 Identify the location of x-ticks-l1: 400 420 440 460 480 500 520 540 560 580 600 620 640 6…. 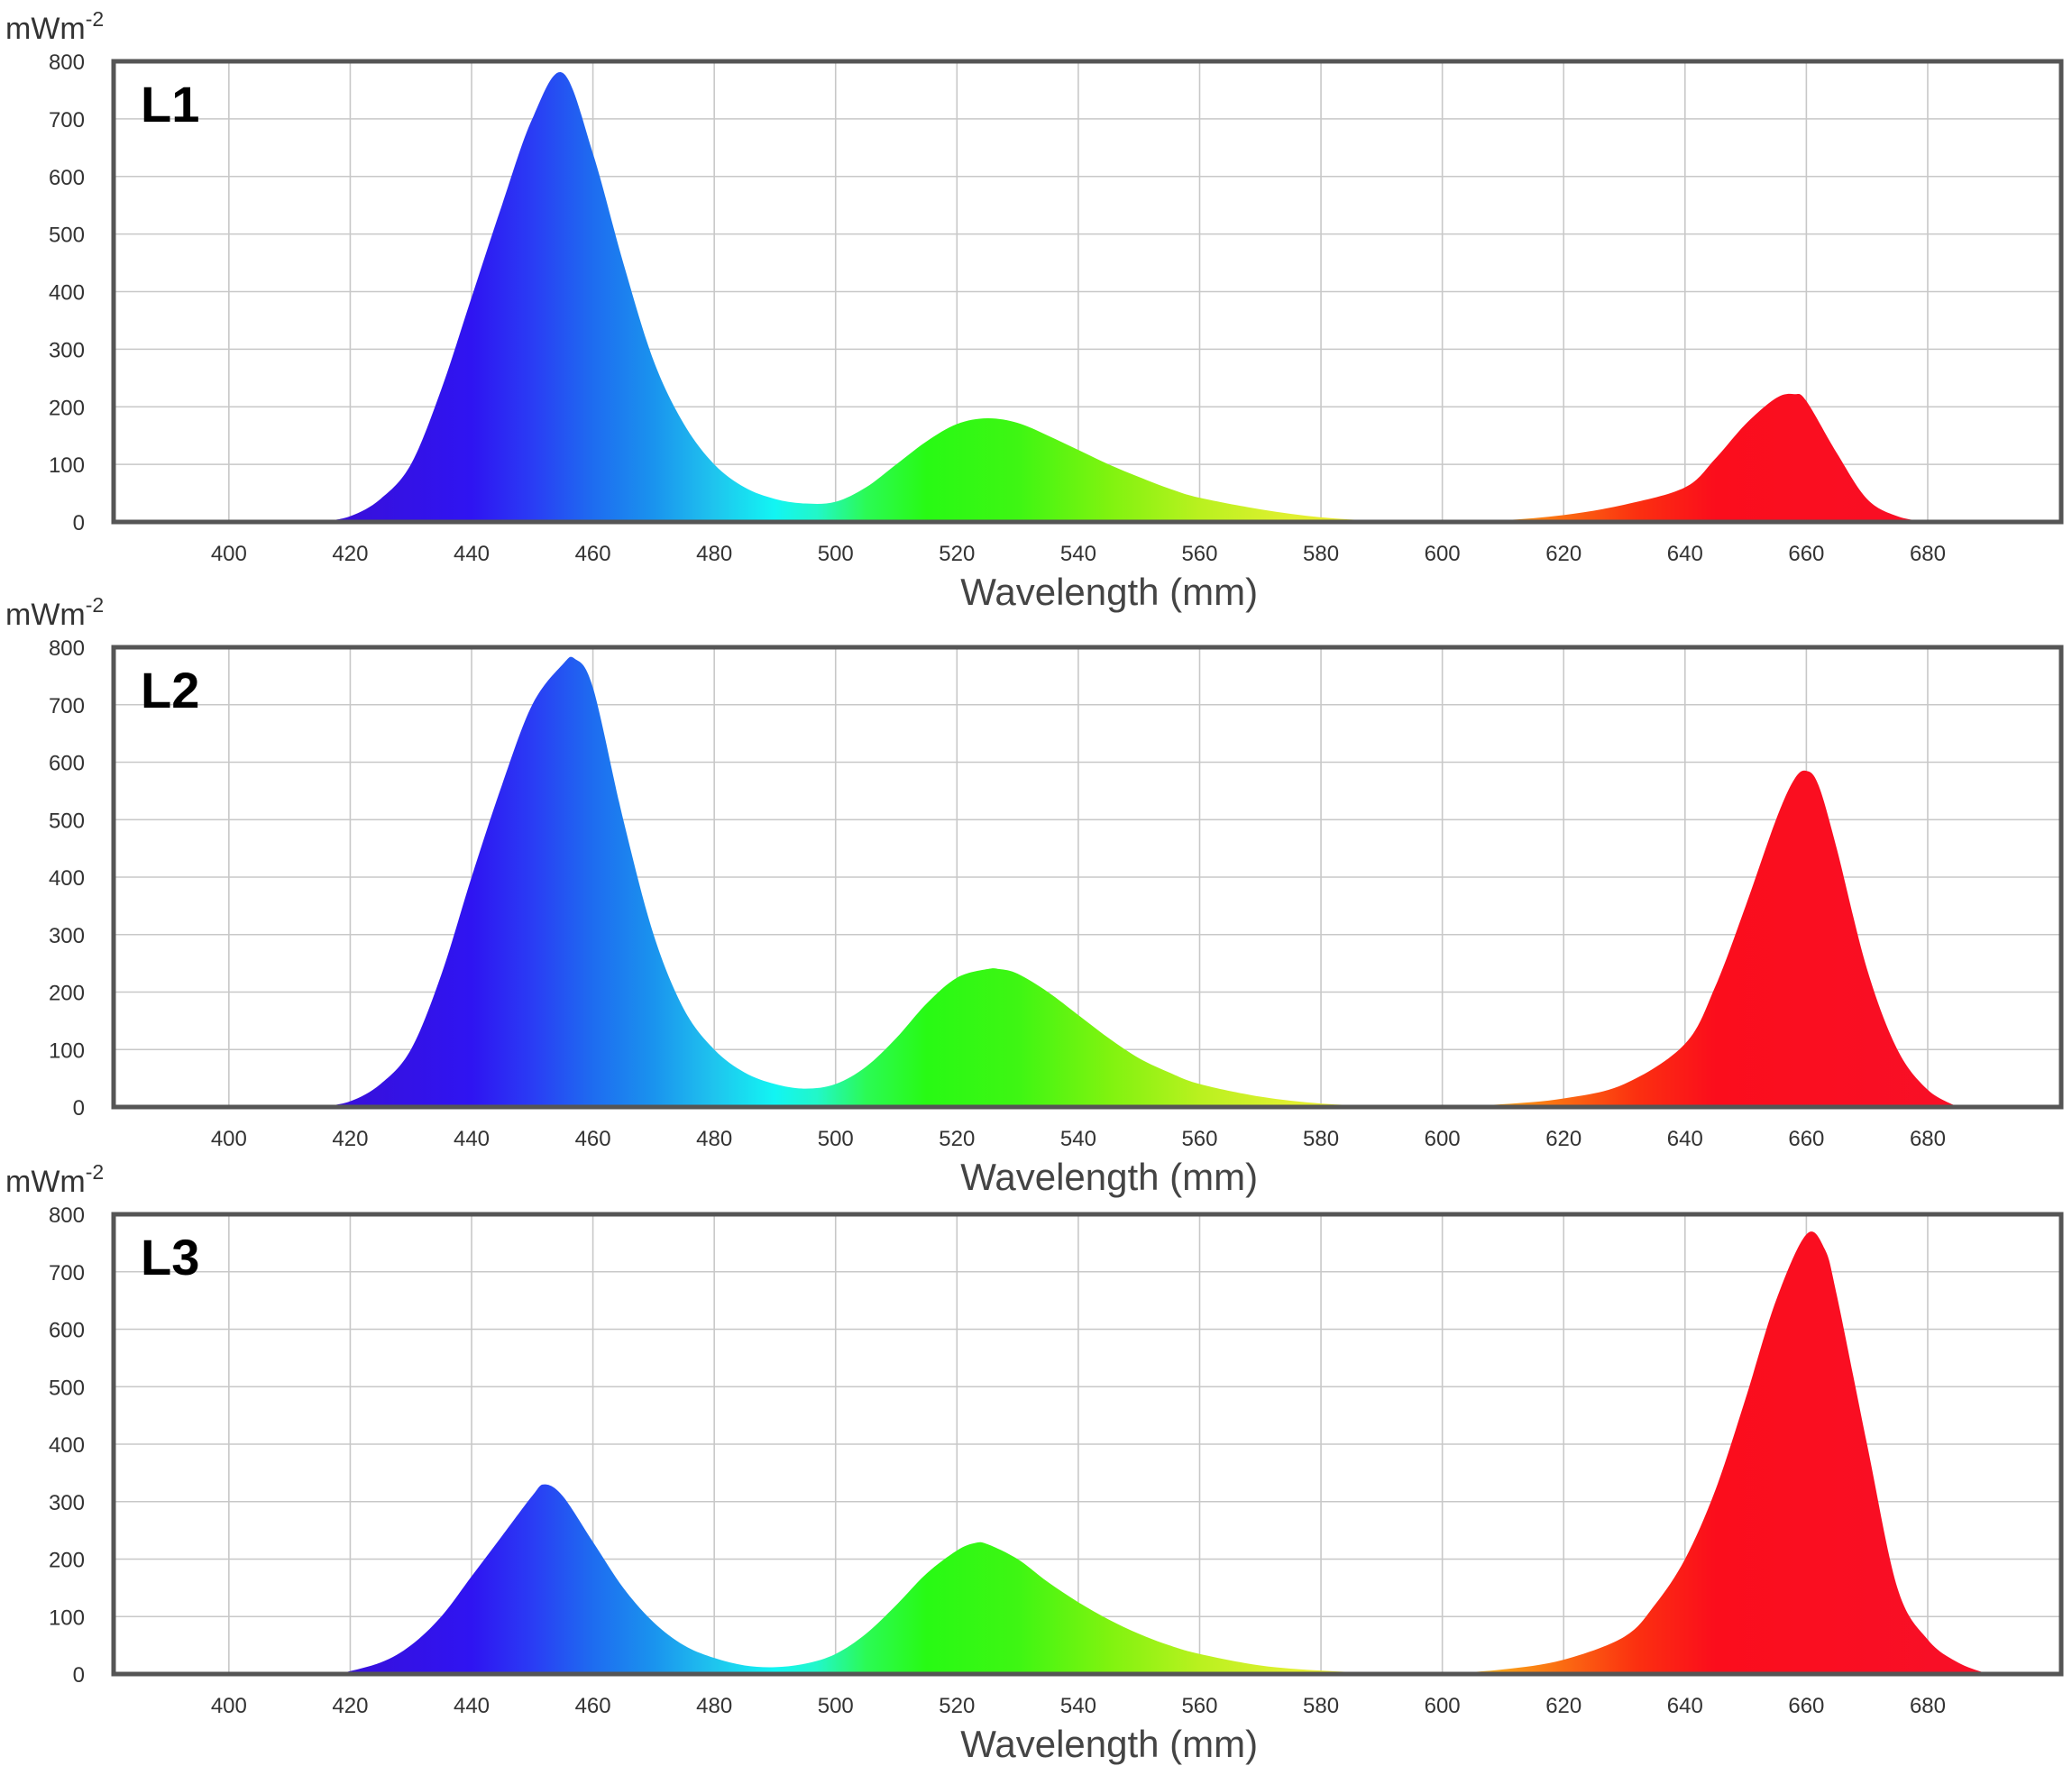
(1078, 554).